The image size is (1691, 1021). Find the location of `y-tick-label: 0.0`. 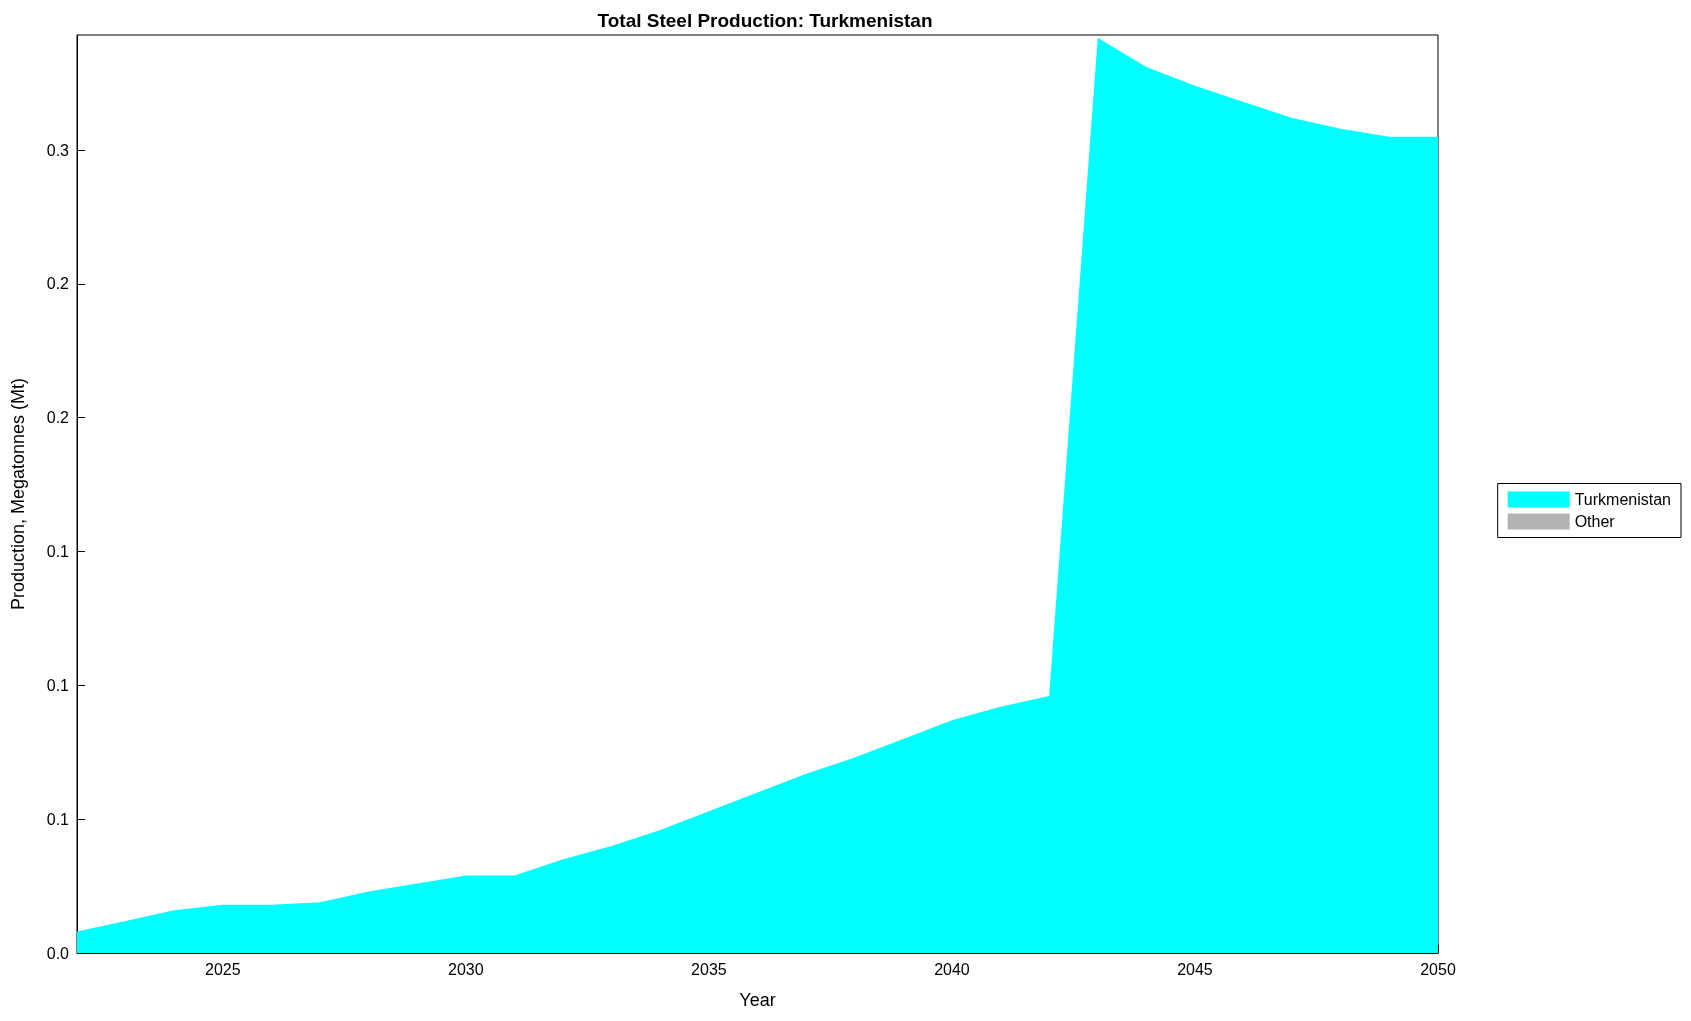

y-tick-label: 0.0 is located at coordinates (58, 953).